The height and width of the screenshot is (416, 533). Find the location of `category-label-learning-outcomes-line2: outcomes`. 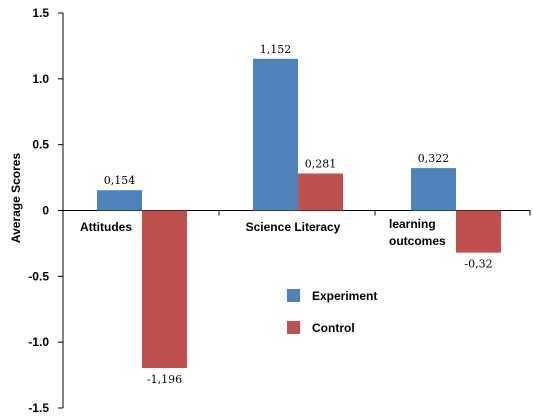

category-label-learning-outcomes-line2: outcomes is located at coordinates (417, 241).